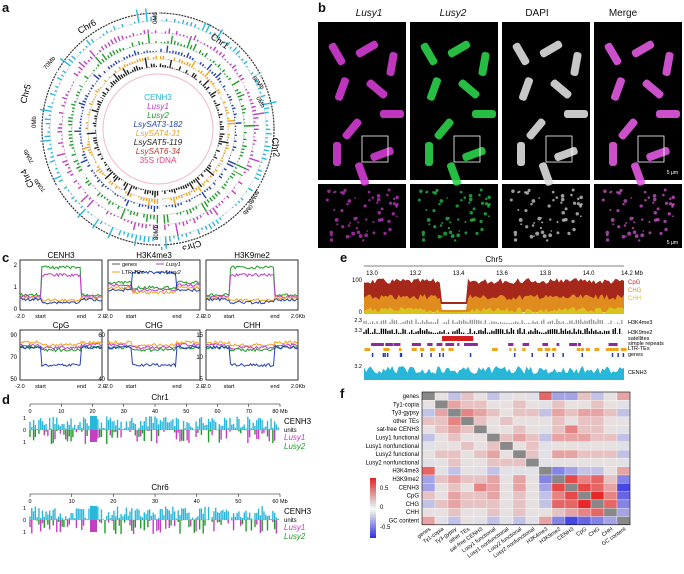 This screenshot has height=574, width=684. I want to click on track-label: LTR-TEs, so click(639, 349).